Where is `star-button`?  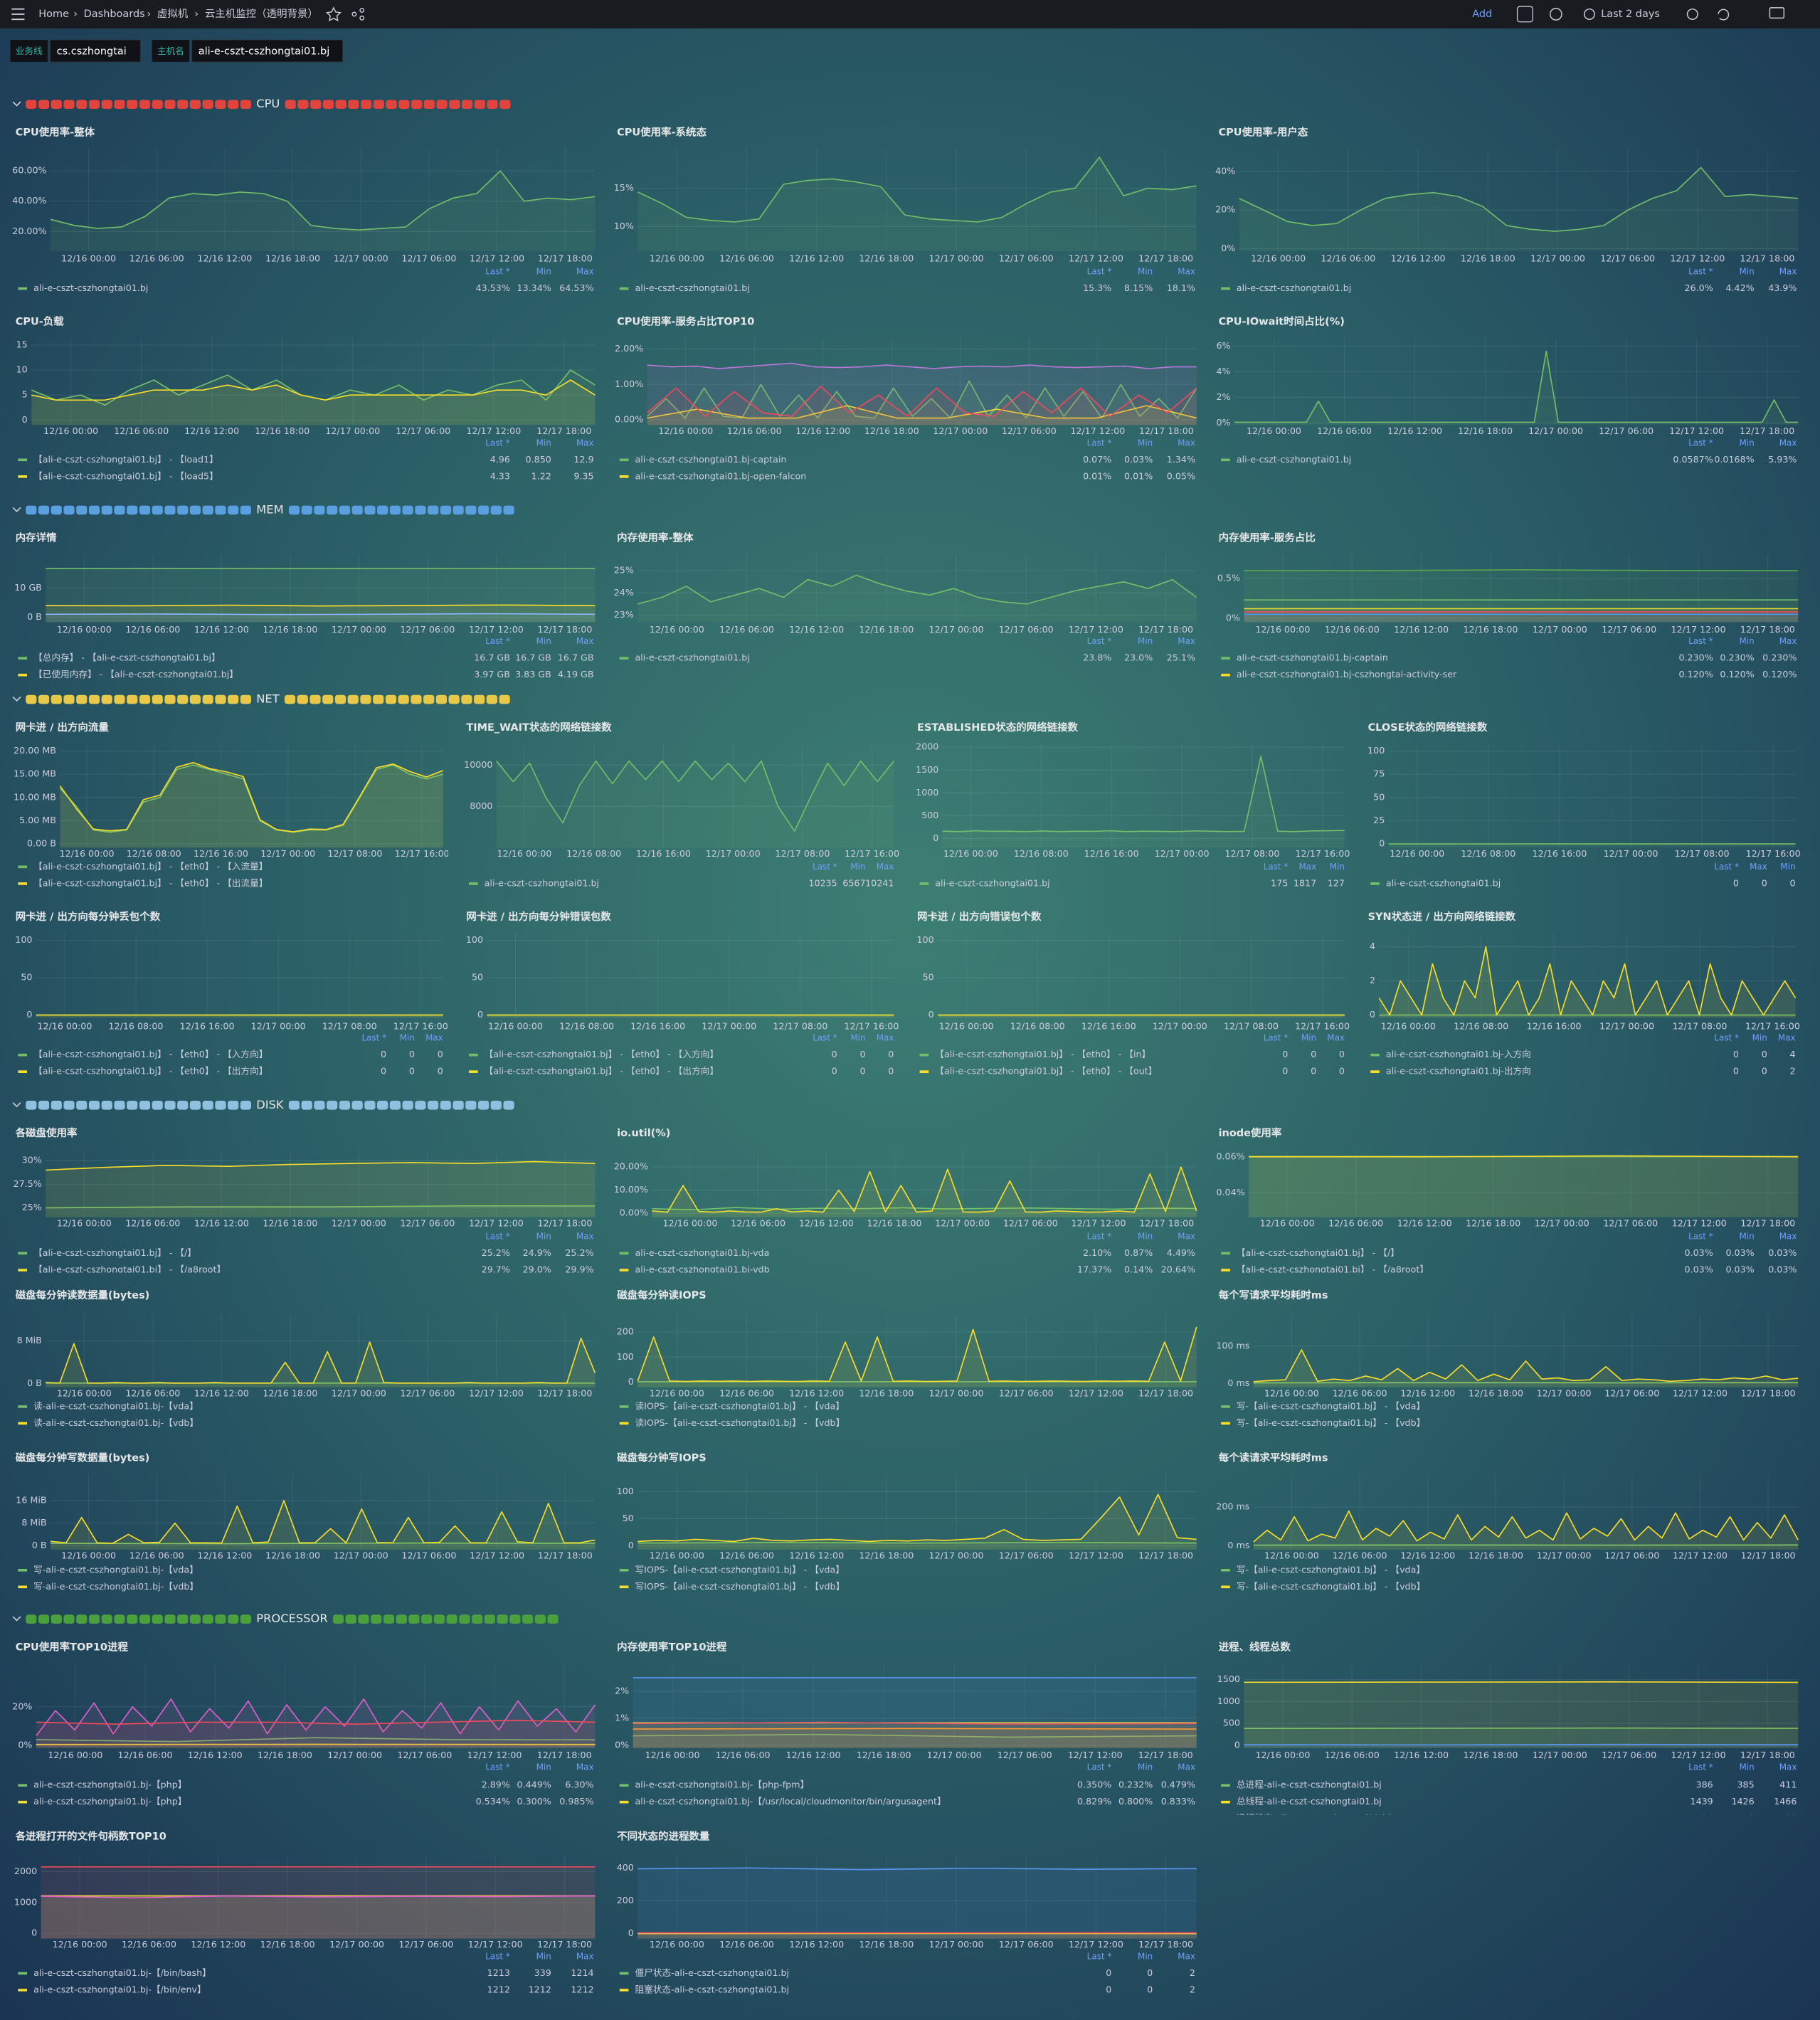
star-button is located at coordinates (333, 14).